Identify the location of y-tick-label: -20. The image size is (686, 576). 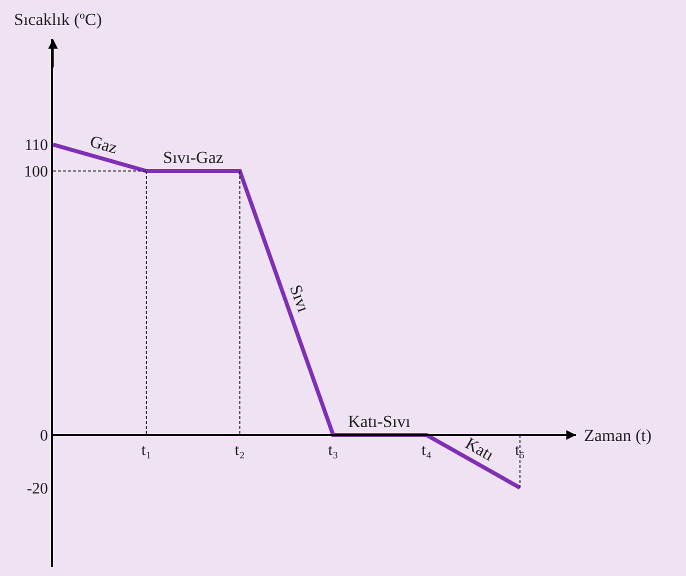
(37, 489).